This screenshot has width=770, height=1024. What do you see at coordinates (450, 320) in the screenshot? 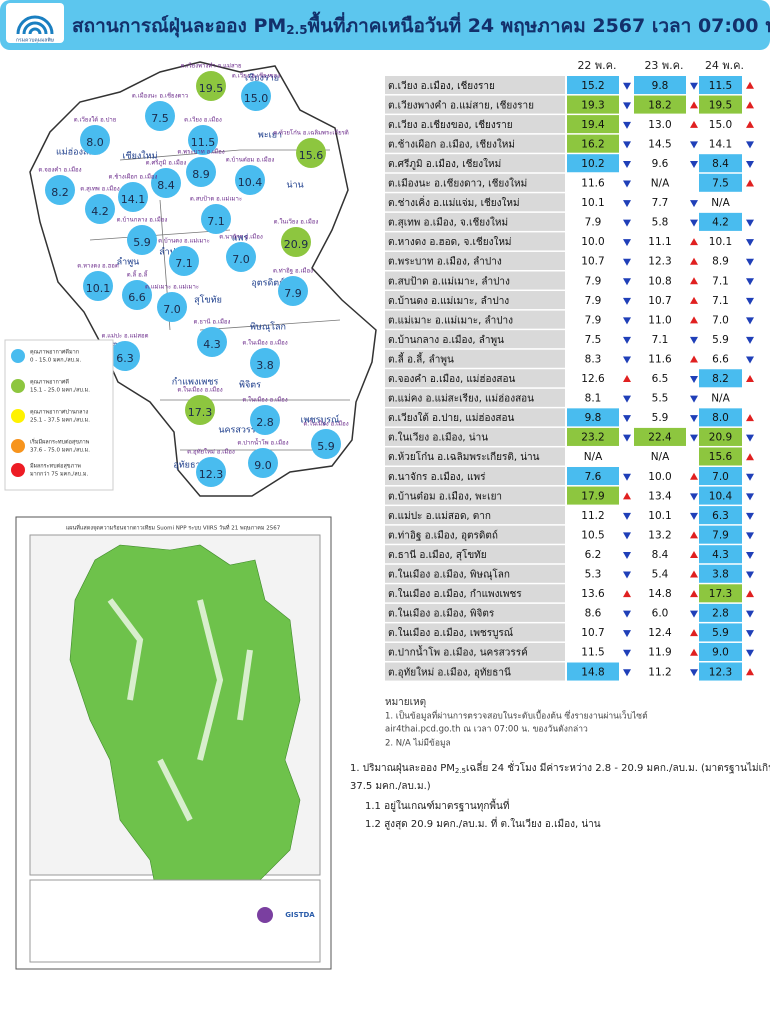
I see `station-name: ต.แม่เมาะ อ.แม่เมาะ, ลำปาง` at bounding box center [450, 320].